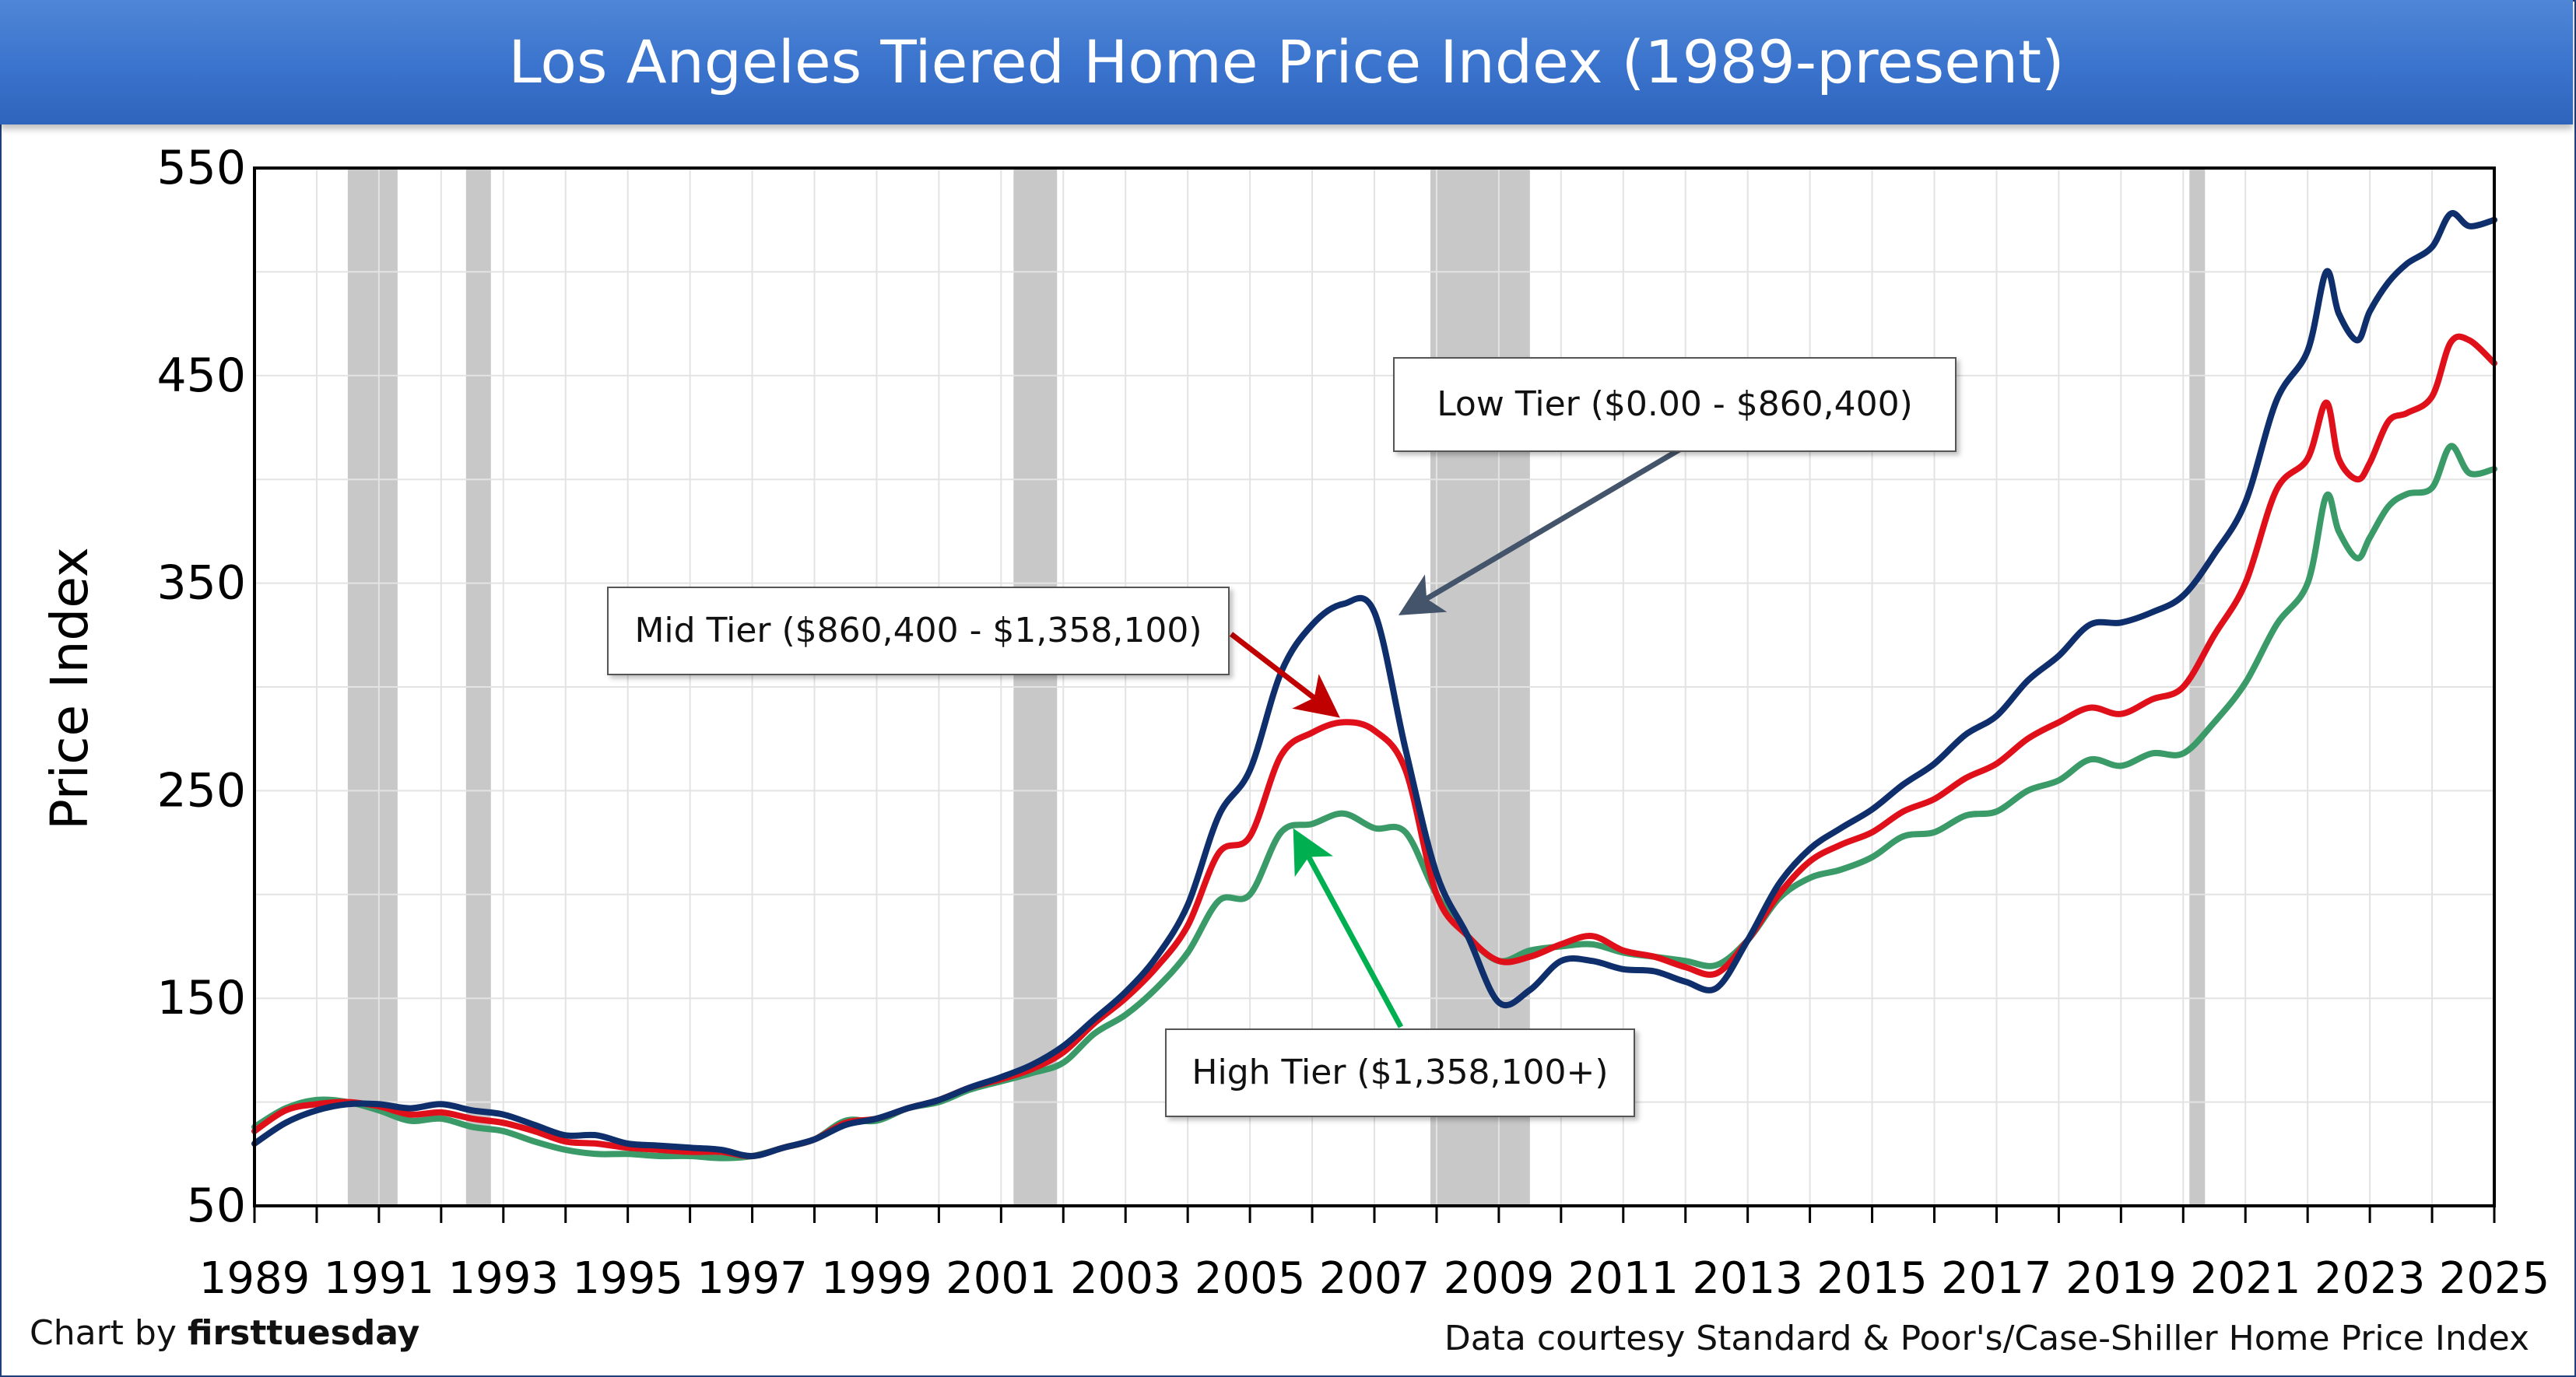 The height and width of the screenshot is (1377, 2576). Describe the element at coordinates (2495, 1278) in the screenshot. I see `x-tick-label: 2025` at that location.